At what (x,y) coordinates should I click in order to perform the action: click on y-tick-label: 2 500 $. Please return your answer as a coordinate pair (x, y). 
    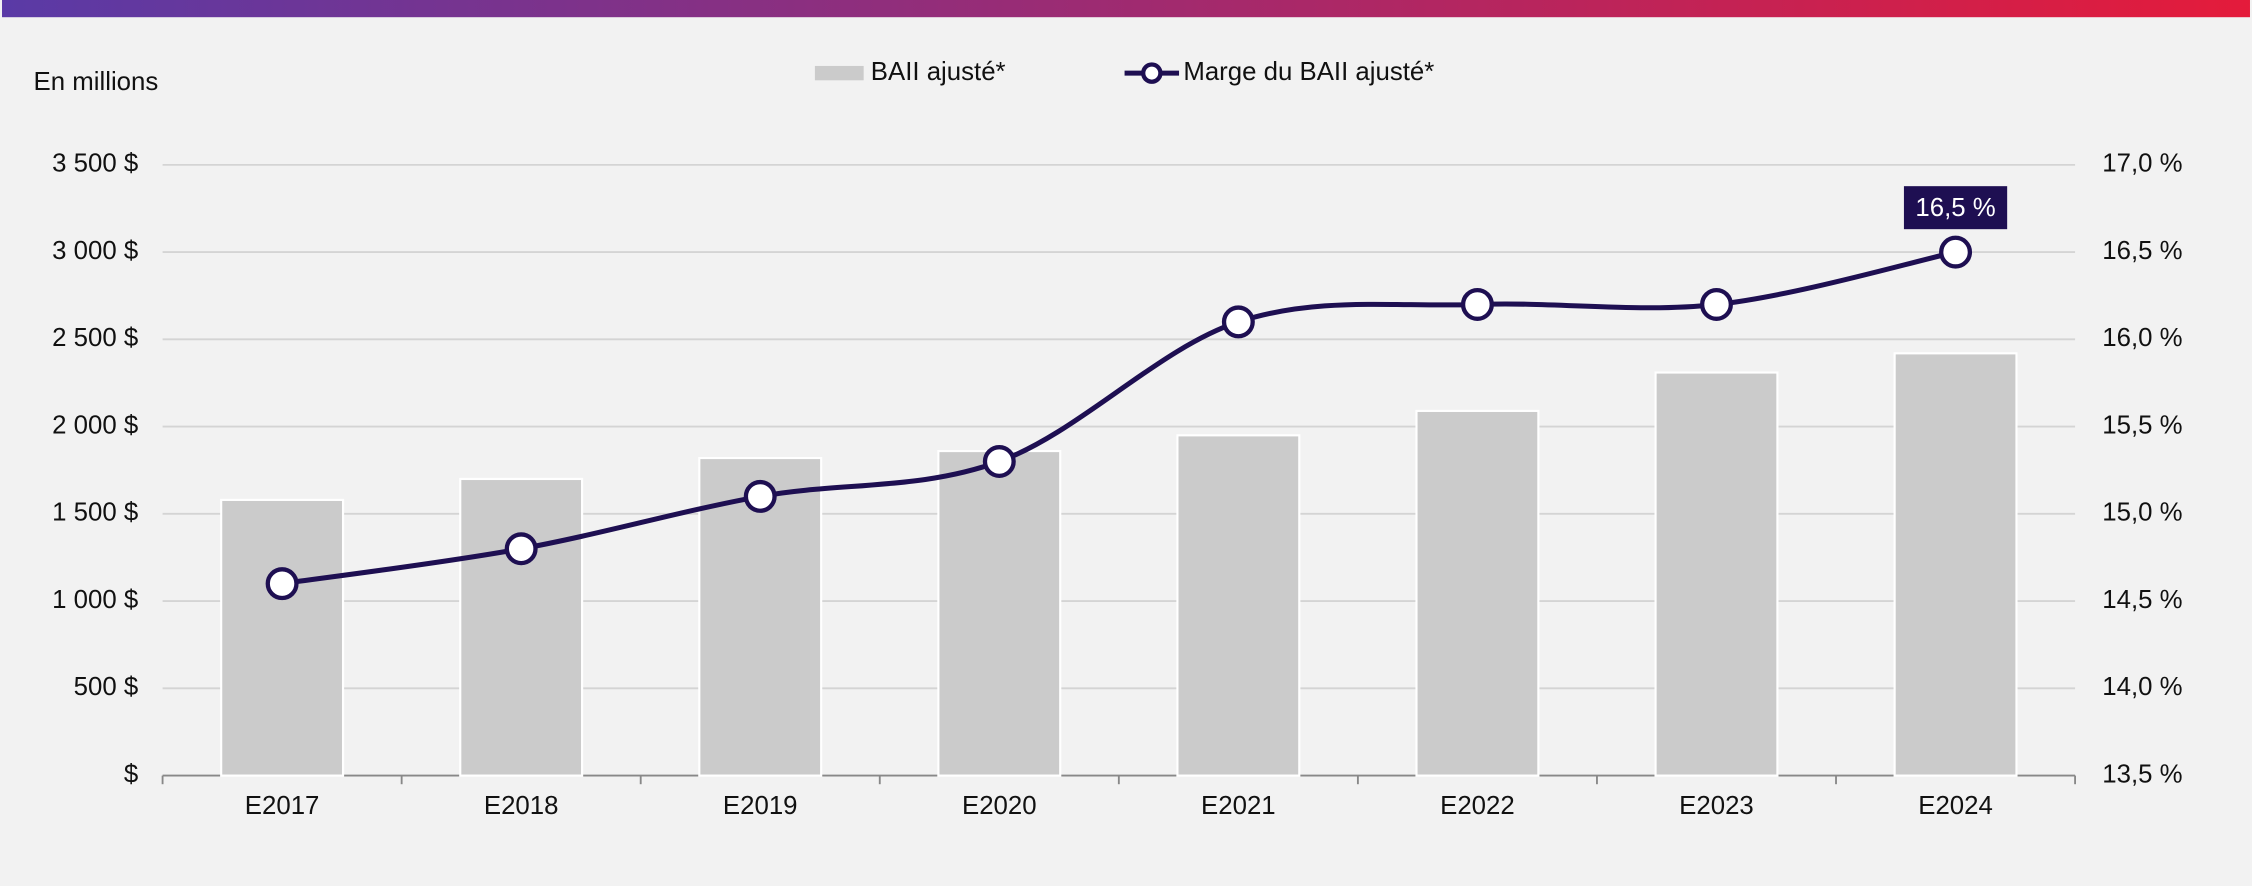
    Looking at the image, I should click on (95, 338).